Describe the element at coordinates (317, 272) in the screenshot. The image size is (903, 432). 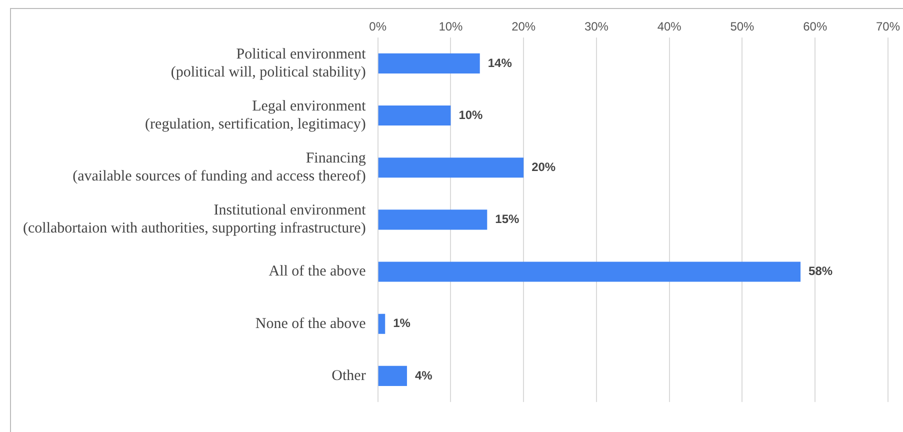
I see `y-tick-label: All of the above` at that location.